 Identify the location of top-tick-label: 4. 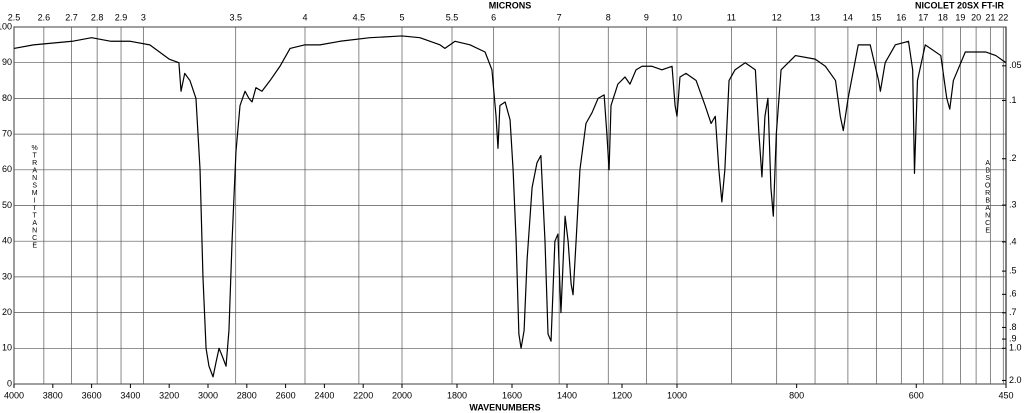
(304, 17).